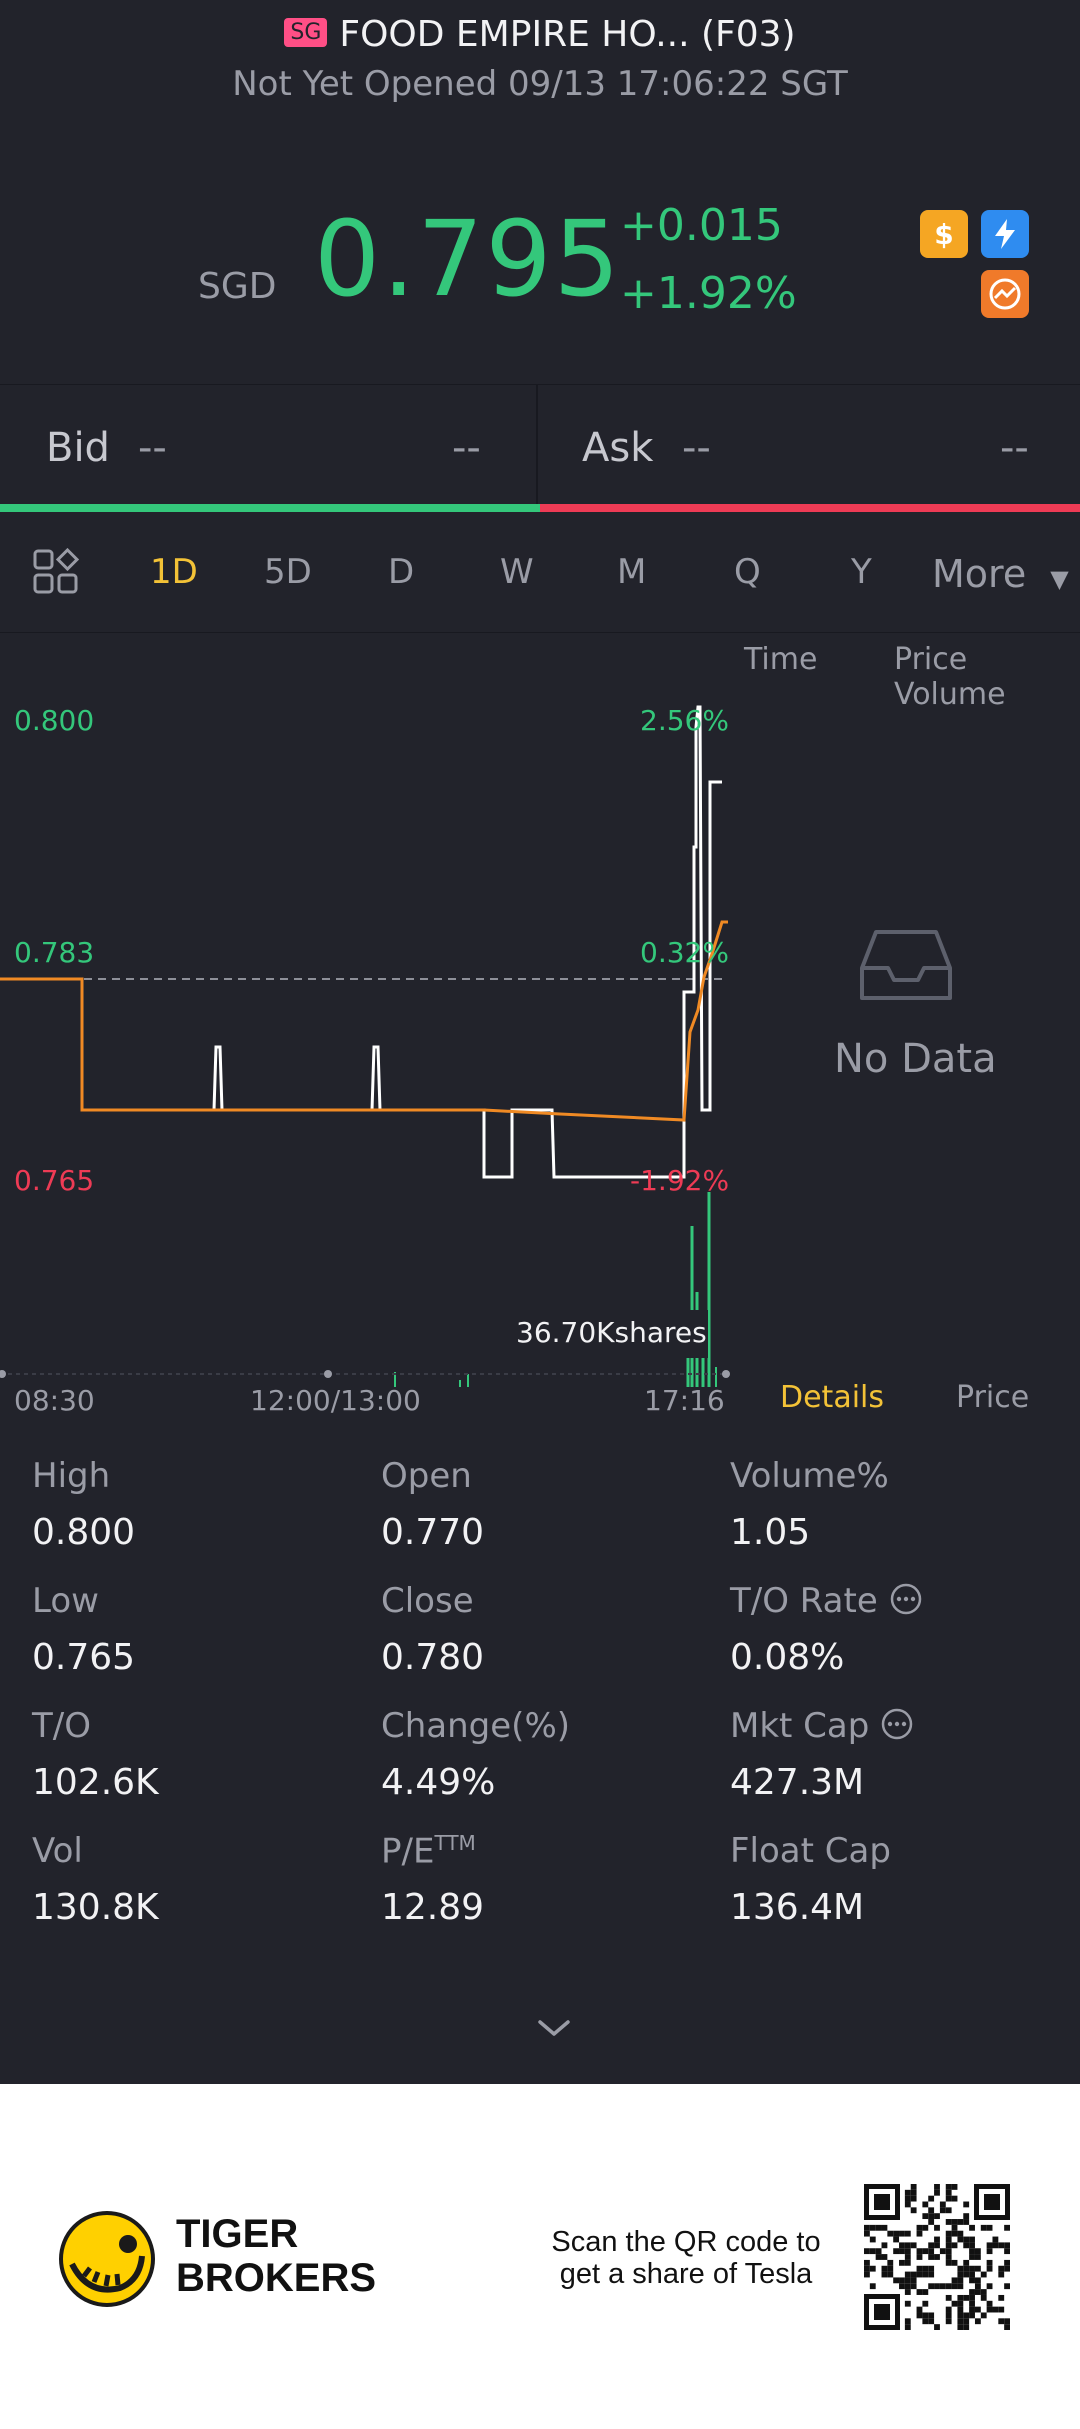 The width and height of the screenshot is (1080, 2429). Describe the element at coordinates (433, 1532) in the screenshot. I see `stat-open-value: 0.770` at that location.